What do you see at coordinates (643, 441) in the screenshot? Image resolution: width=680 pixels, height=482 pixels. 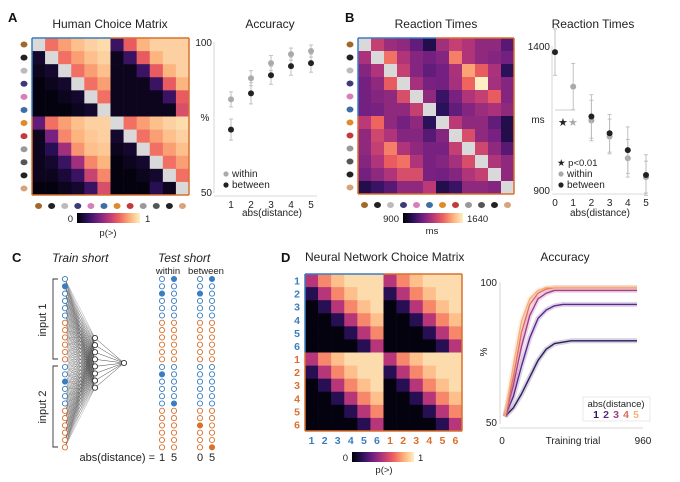 I see `nn-xtick-960: 960` at bounding box center [643, 441].